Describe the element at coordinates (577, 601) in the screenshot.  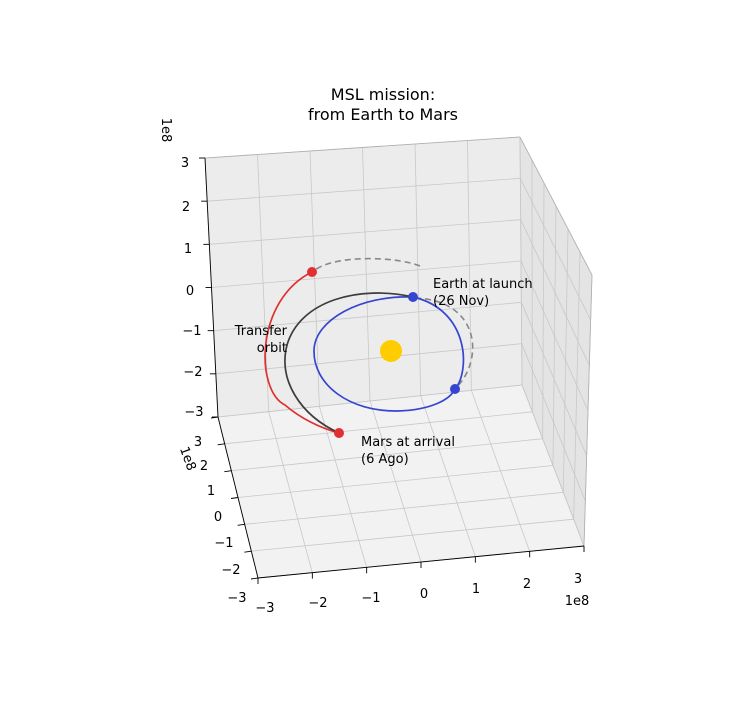
I see `x-offset-text: 1e8` at that location.